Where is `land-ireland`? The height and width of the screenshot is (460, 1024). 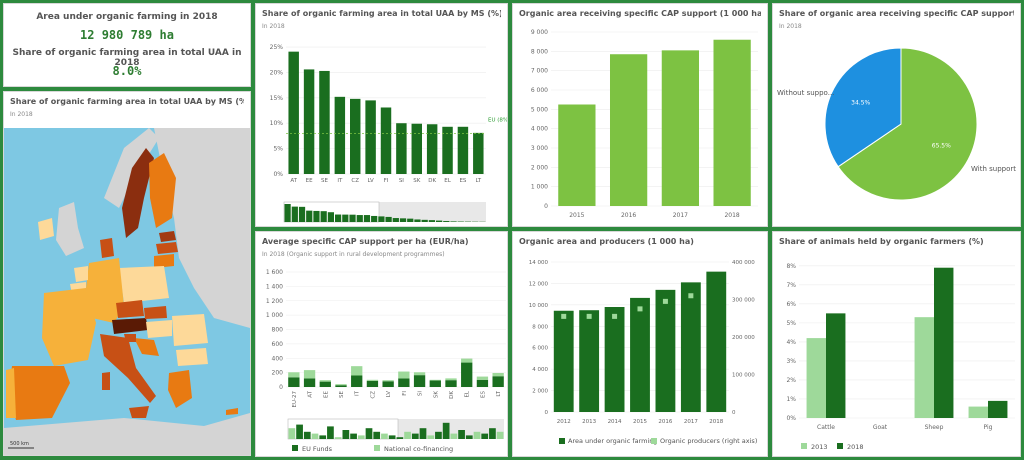
land-ireland is located at coordinates (46, 229).